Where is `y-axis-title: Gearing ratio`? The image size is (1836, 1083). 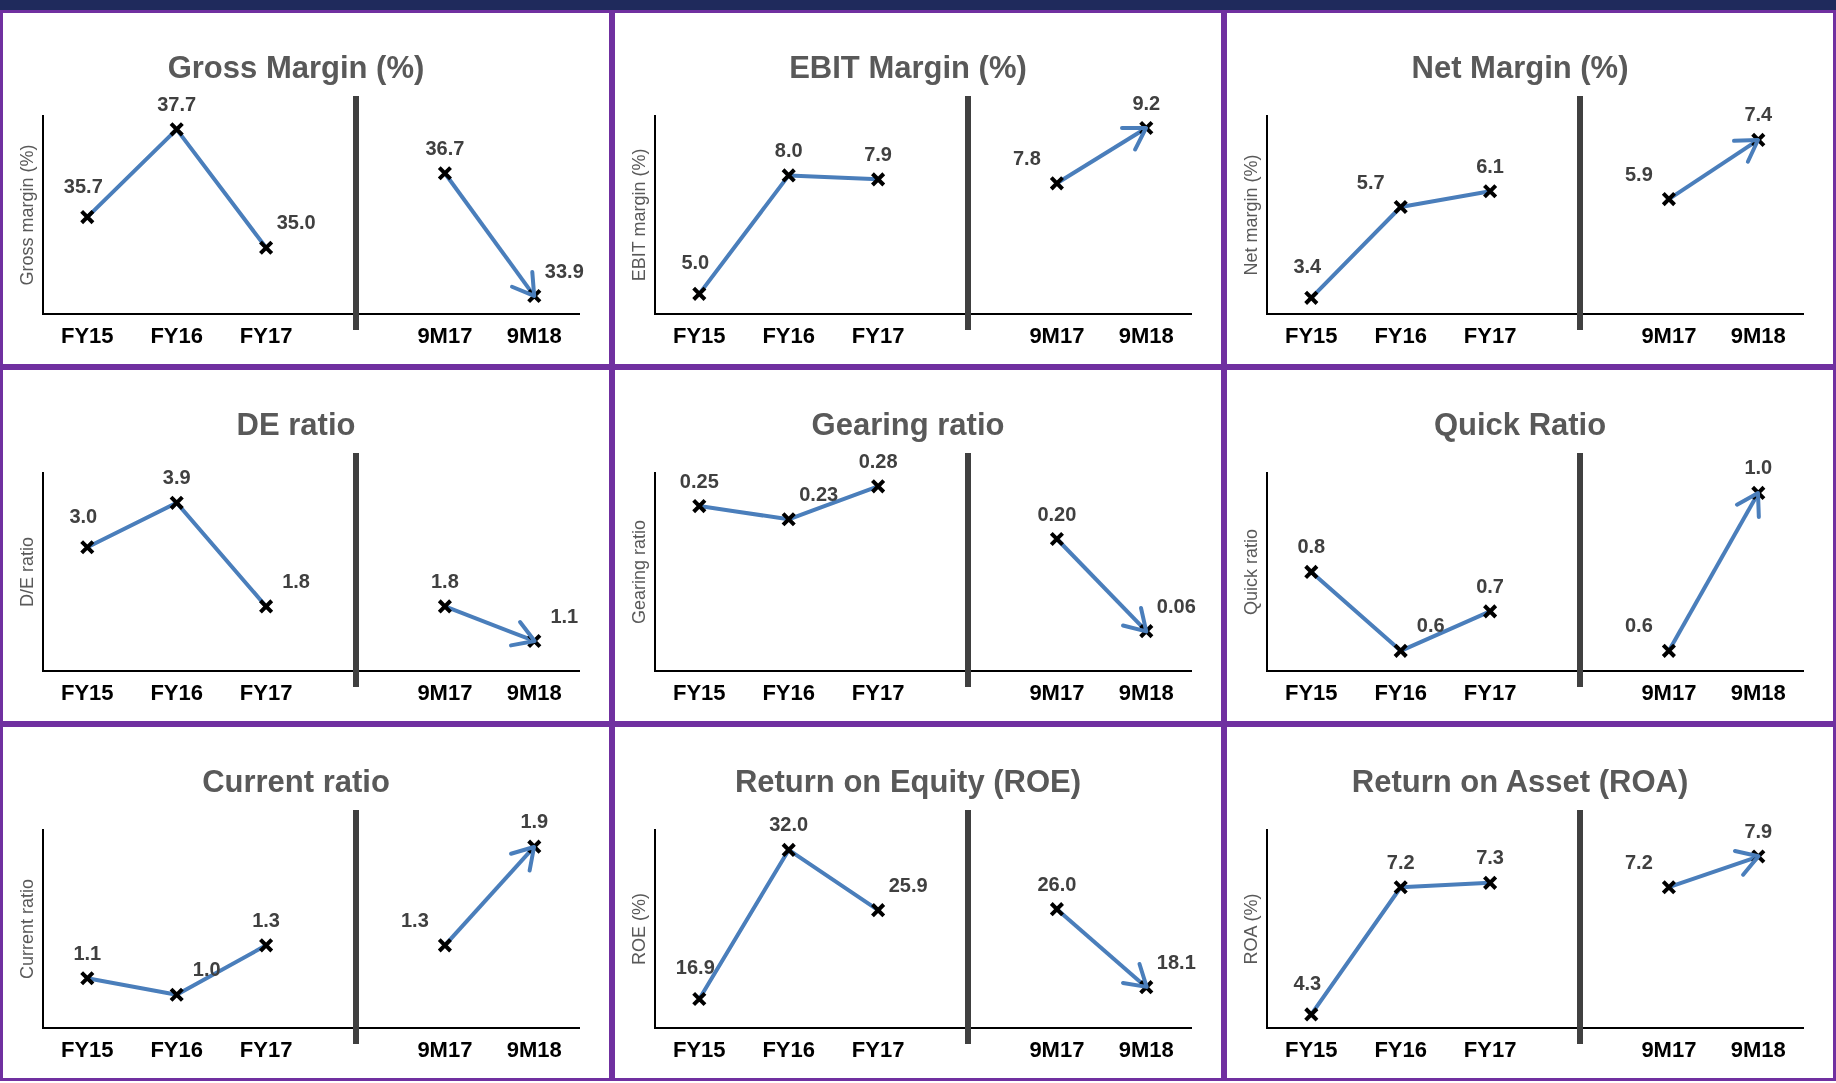
y-axis-title: Gearing ratio is located at coordinates (638, 571).